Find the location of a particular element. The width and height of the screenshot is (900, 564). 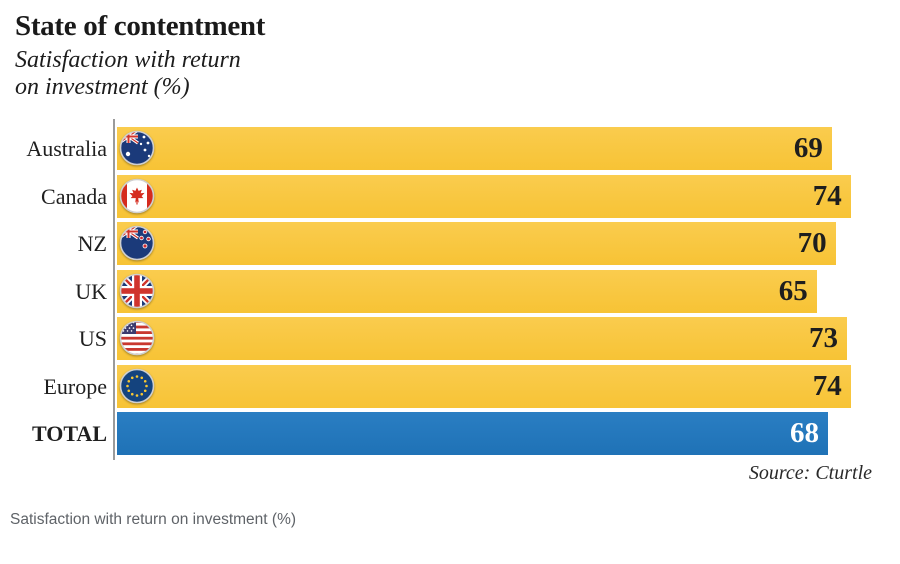

us-flag-icon is located at coordinates (137, 338).